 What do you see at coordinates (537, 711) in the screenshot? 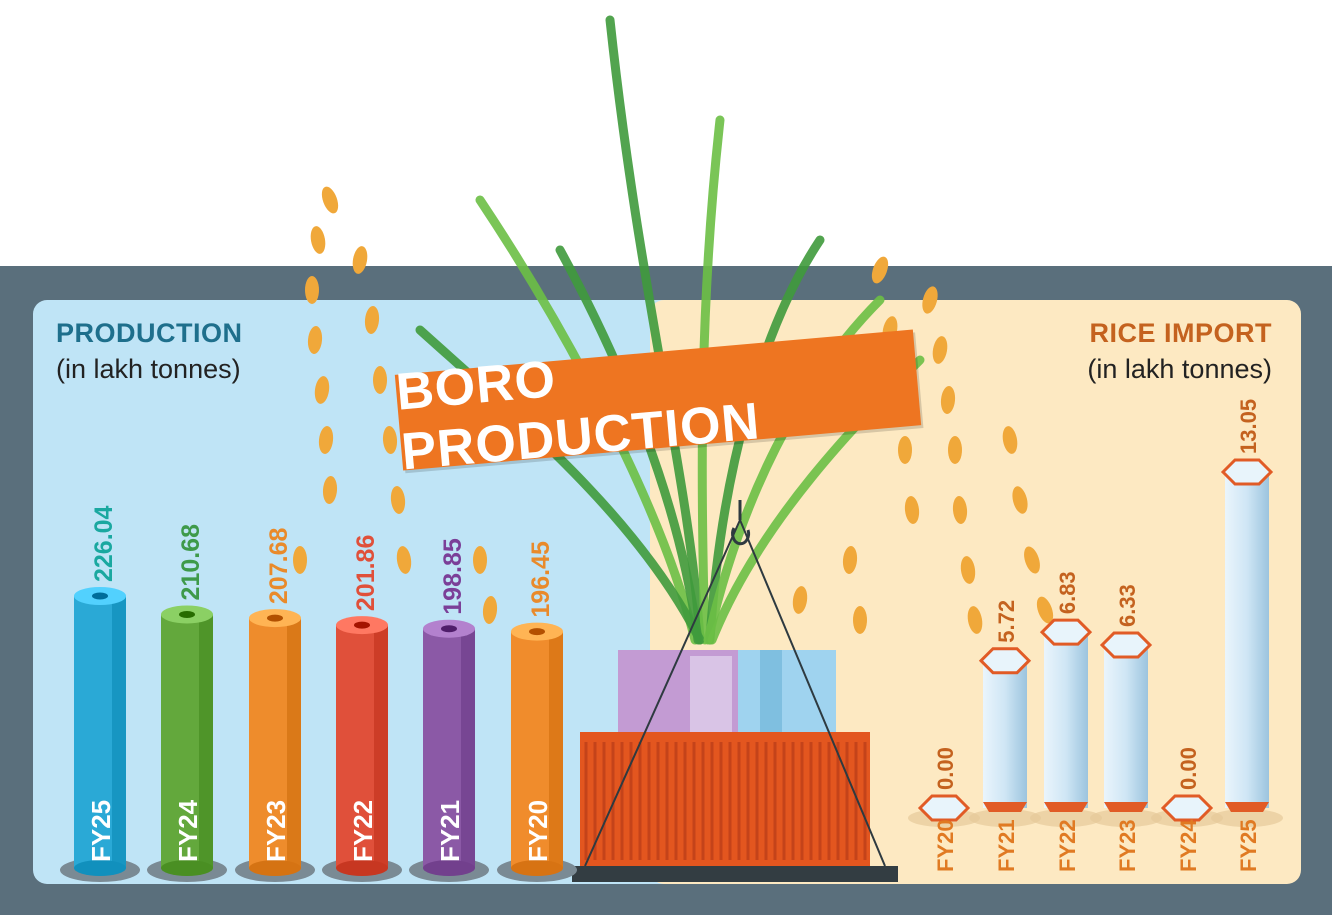
I see `production-bar-fy20: FY20 196.45` at bounding box center [537, 711].